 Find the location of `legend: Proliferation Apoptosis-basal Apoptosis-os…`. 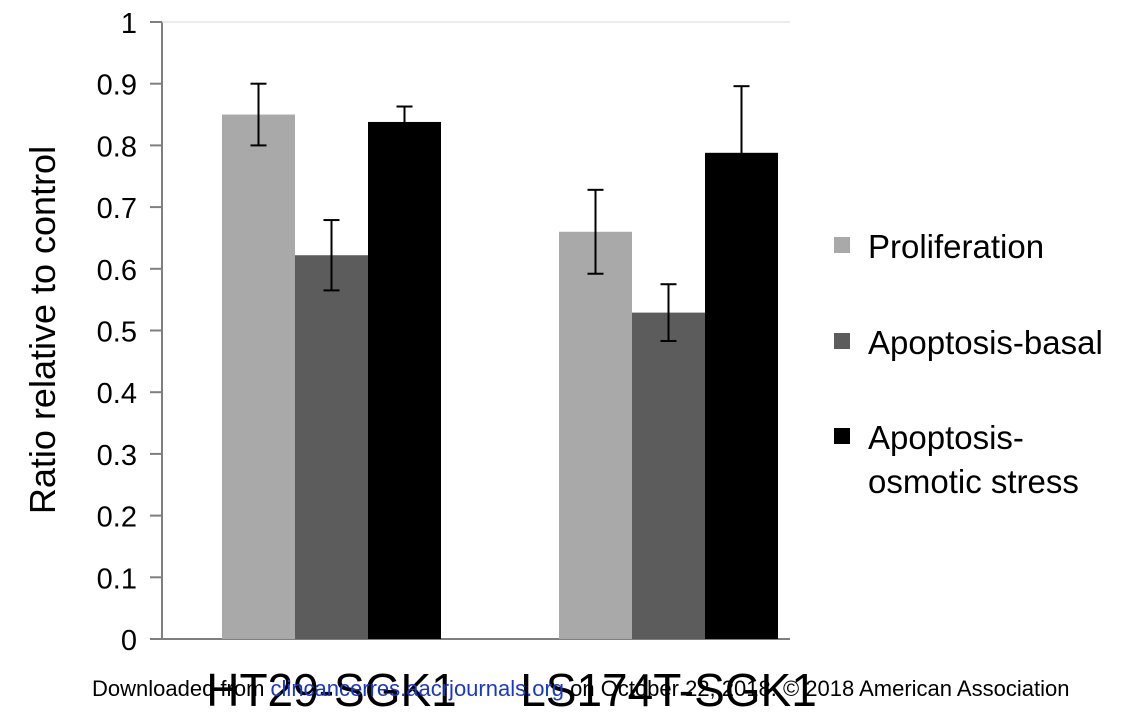

legend: Proliferation Apoptosis-basal Apoptosis-os… is located at coordinates (968, 364).